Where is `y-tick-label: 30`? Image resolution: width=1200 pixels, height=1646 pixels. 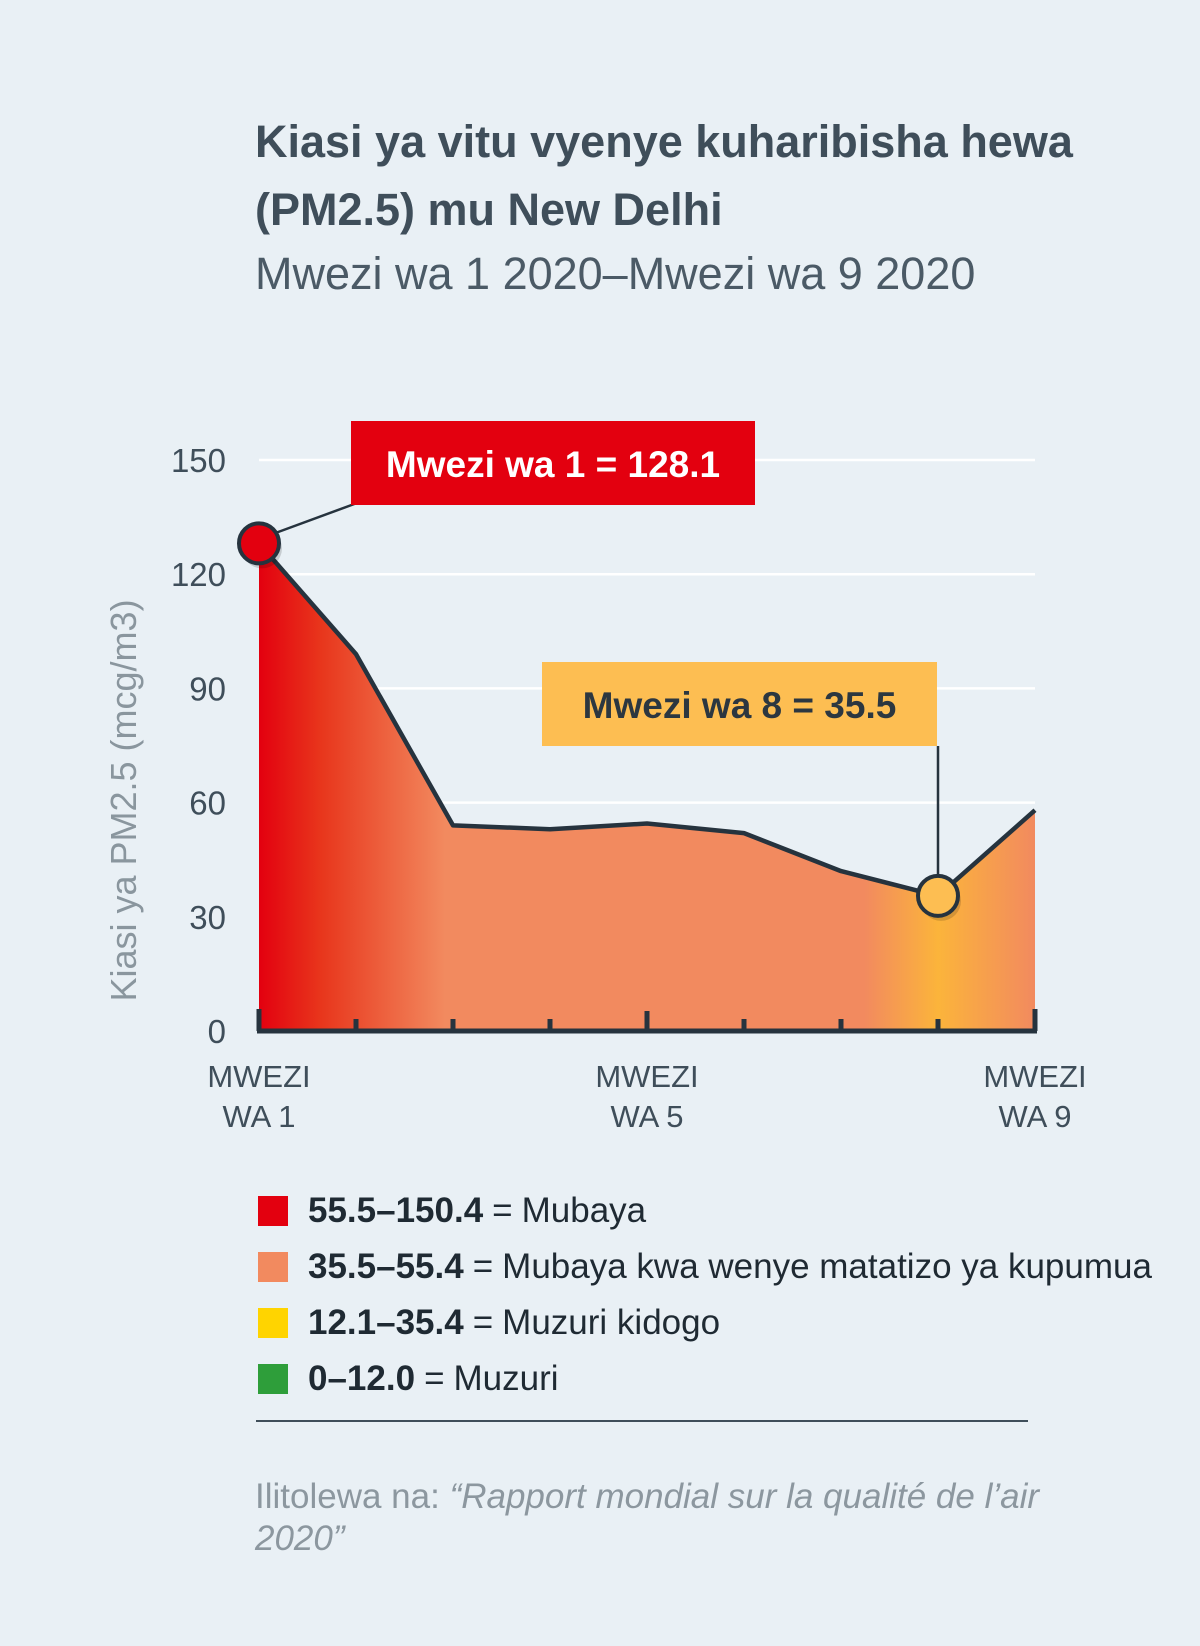 y-tick-label: 30 is located at coordinates (207, 917).